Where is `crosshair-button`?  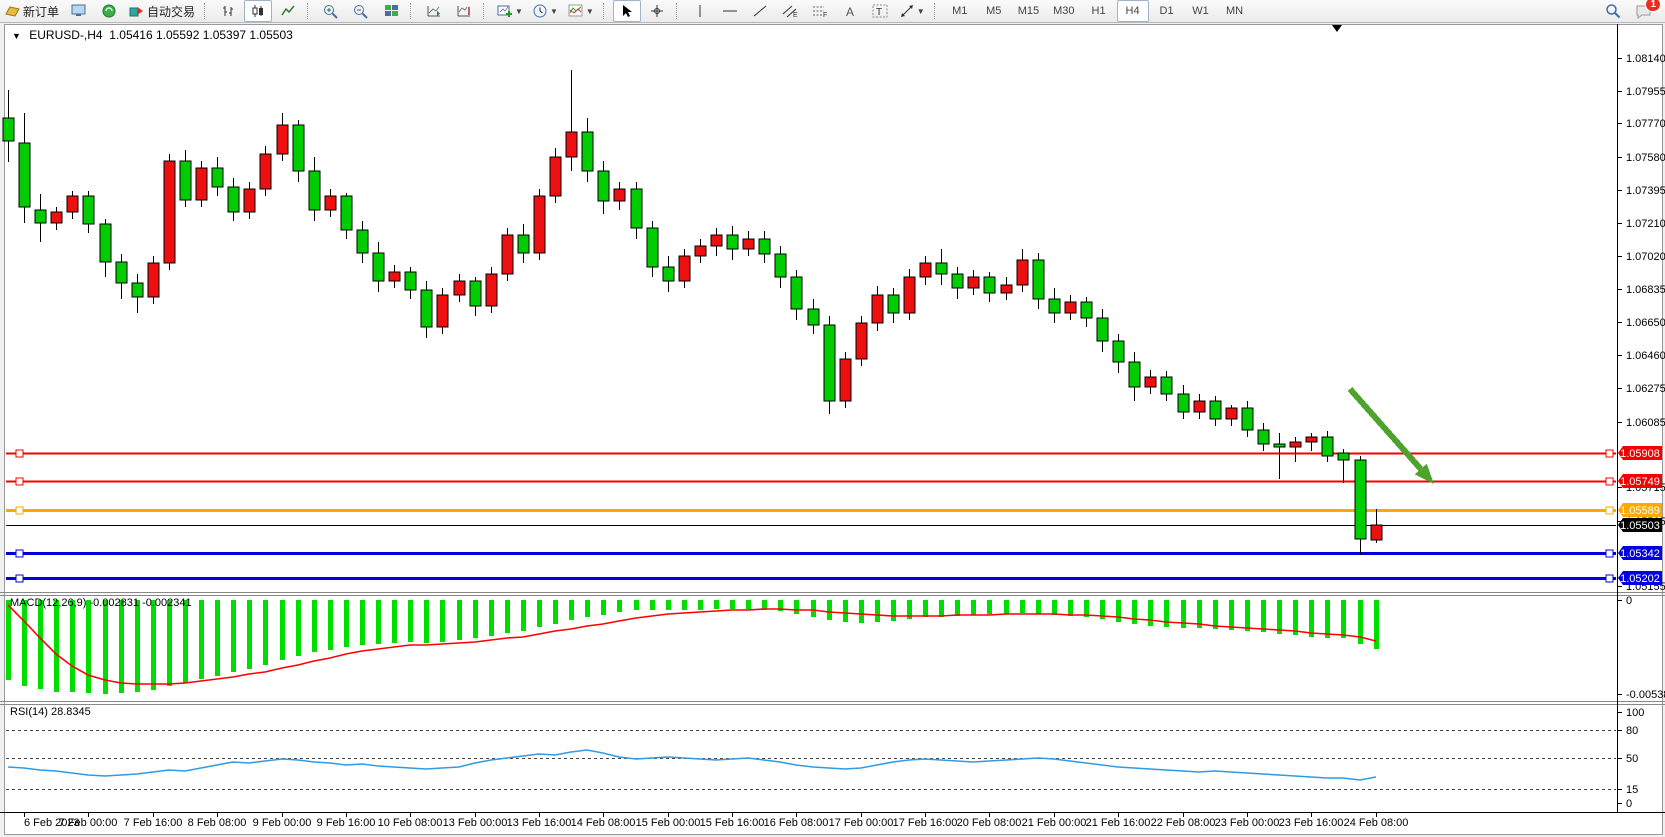
crosshair-button is located at coordinates (657, 11).